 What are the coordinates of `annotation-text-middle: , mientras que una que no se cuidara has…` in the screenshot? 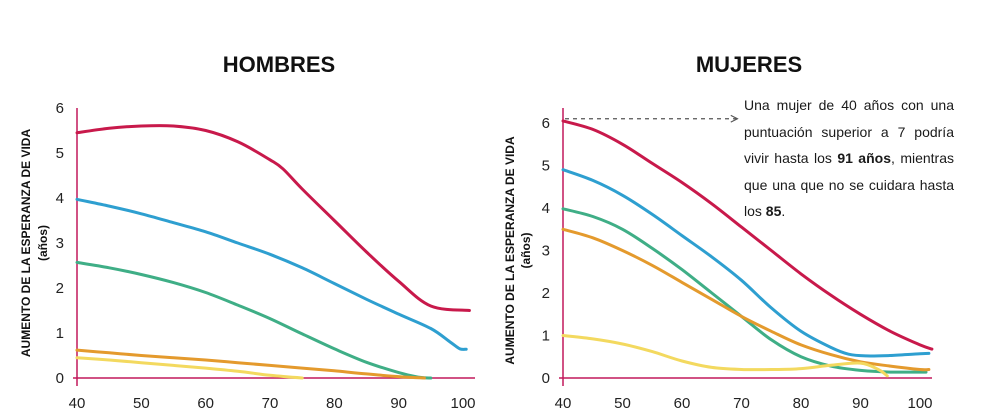 It's located at (849, 184).